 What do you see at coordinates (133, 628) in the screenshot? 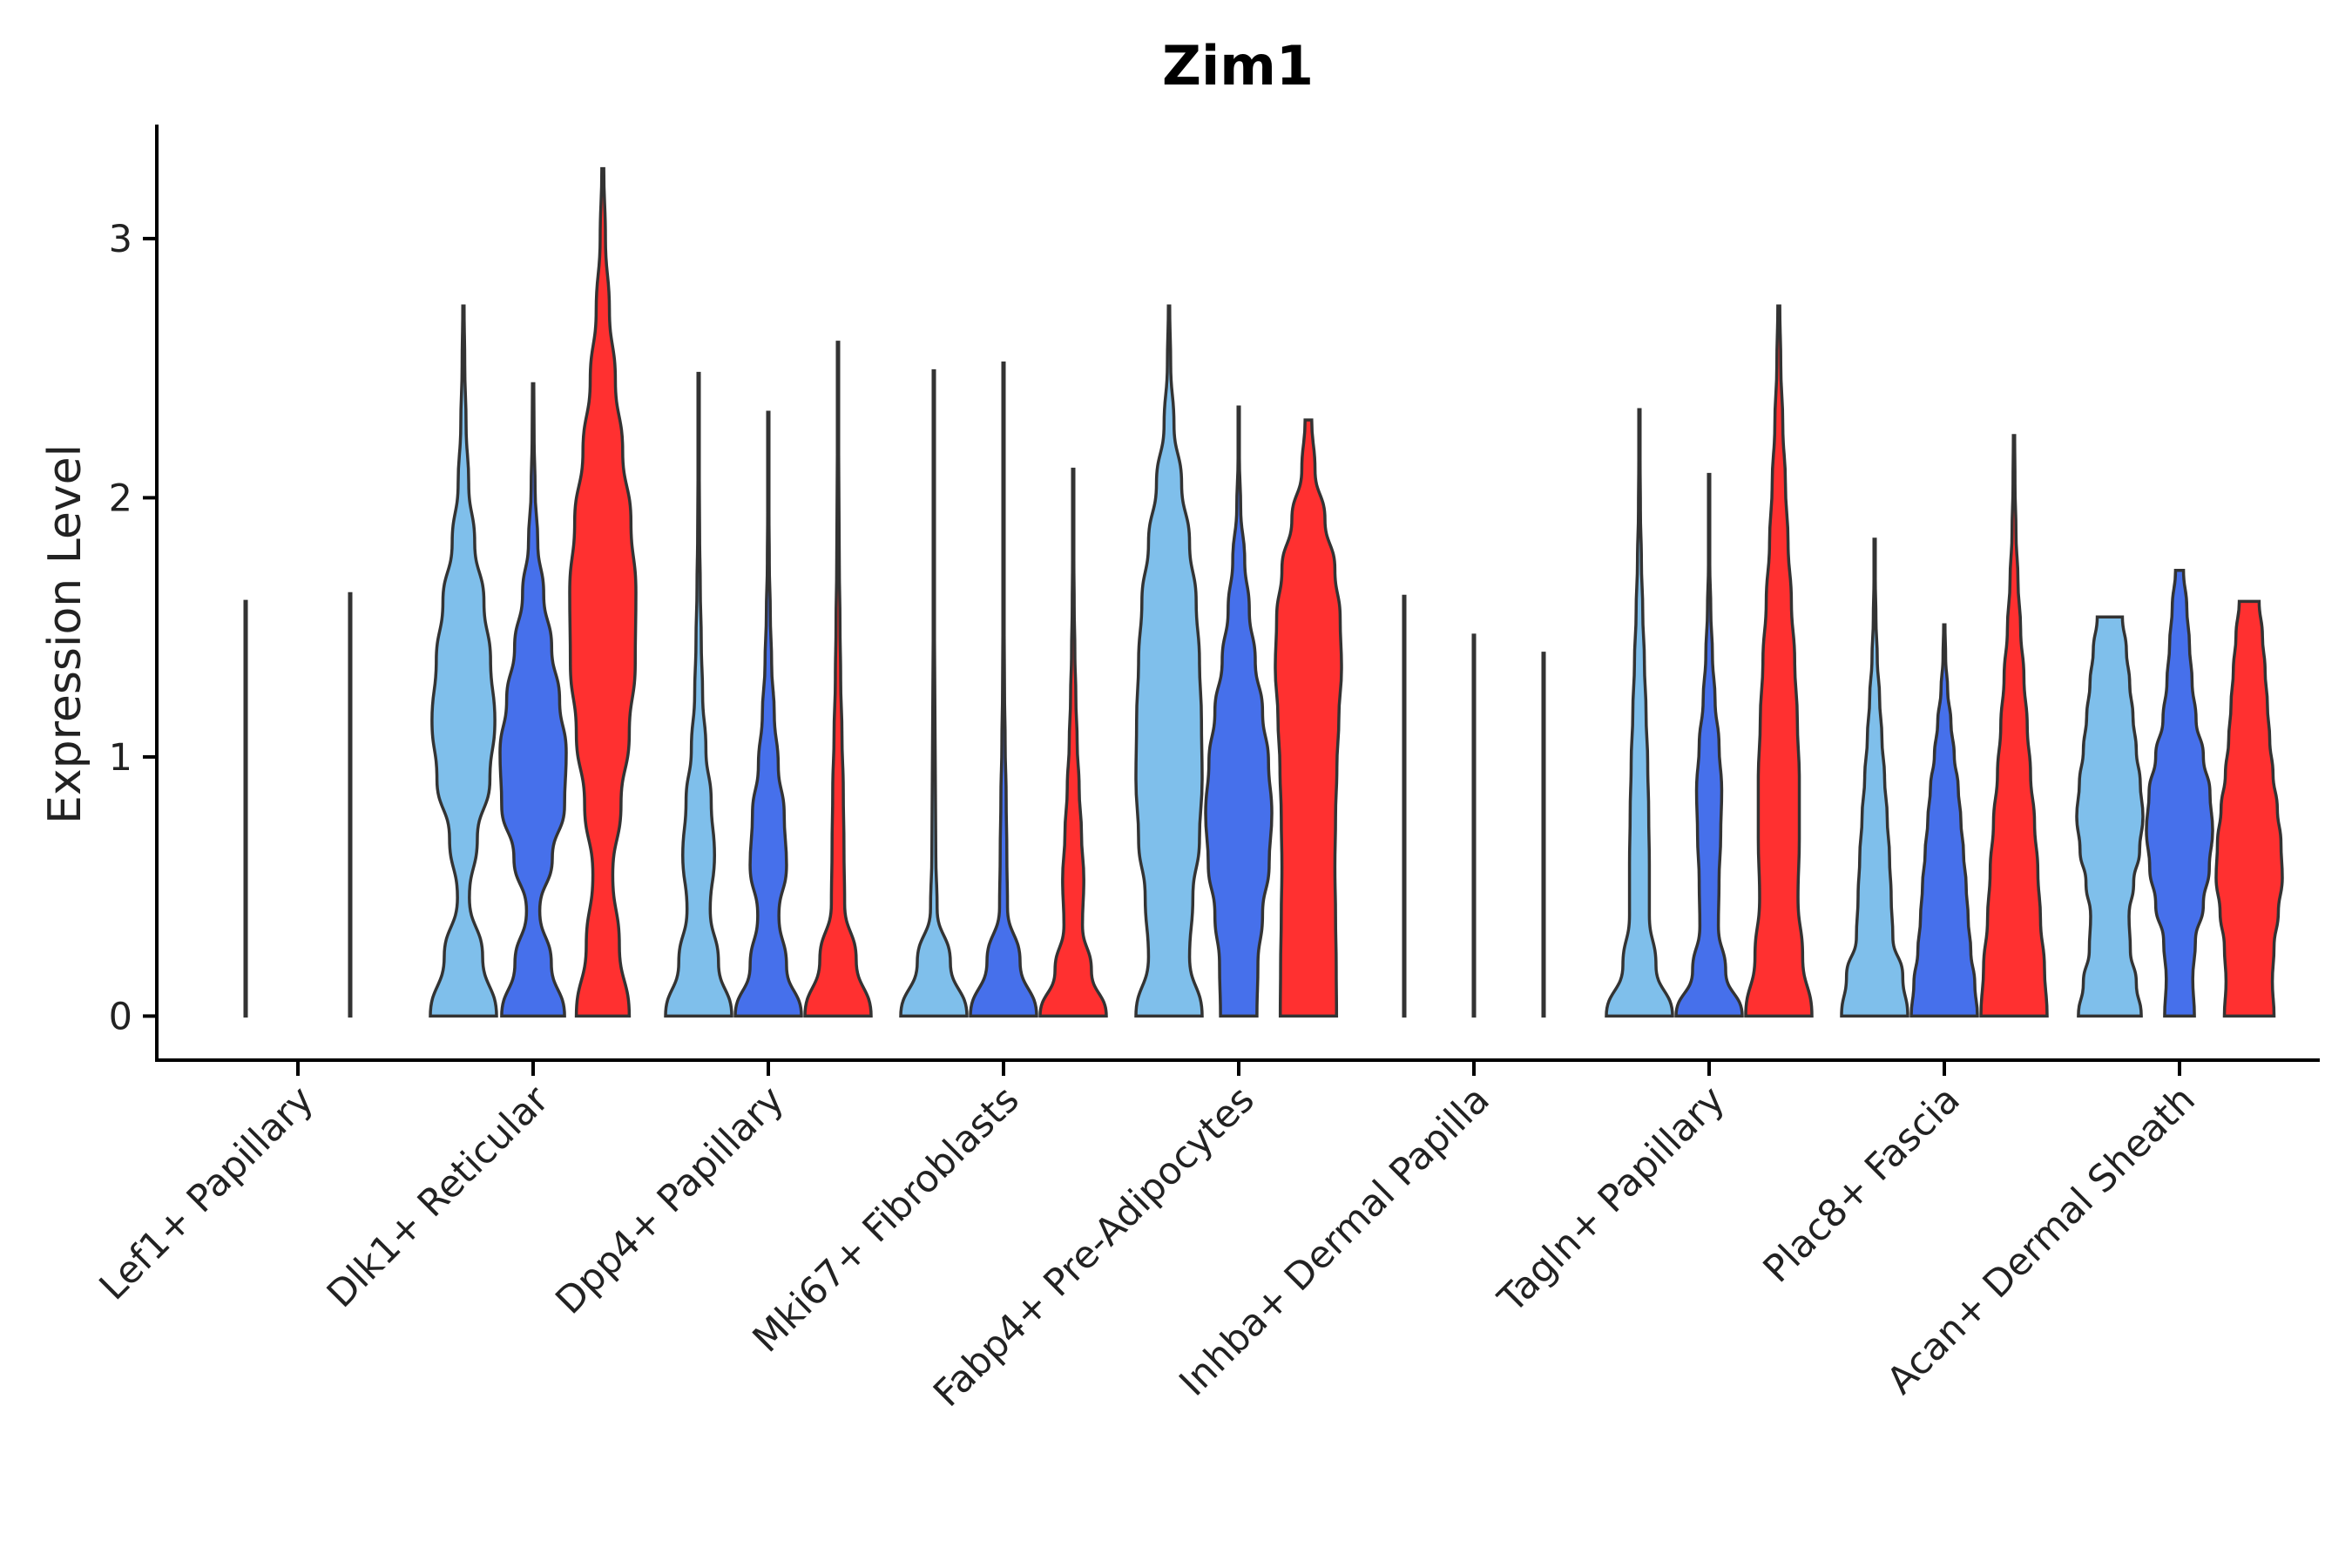
I see `y-axis-ticks: 0 1 2 3` at bounding box center [133, 628].